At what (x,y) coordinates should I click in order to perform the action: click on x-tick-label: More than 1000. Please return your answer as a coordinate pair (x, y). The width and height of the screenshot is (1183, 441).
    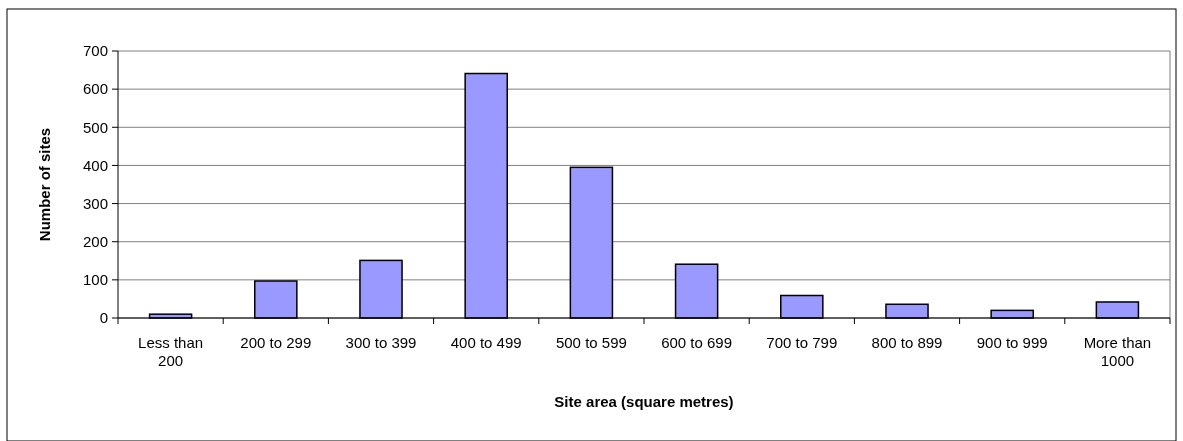
    Looking at the image, I should click on (1117, 351).